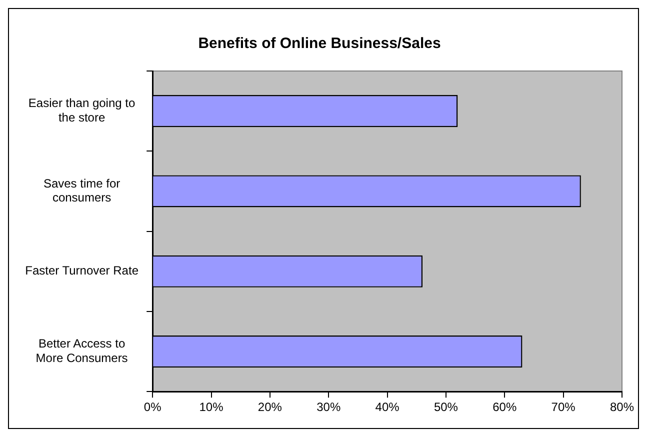  What do you see at coordinates (563, 407) in the screenshot?
I see `x-tick-label: 70%` at bounding box center [563, 407].